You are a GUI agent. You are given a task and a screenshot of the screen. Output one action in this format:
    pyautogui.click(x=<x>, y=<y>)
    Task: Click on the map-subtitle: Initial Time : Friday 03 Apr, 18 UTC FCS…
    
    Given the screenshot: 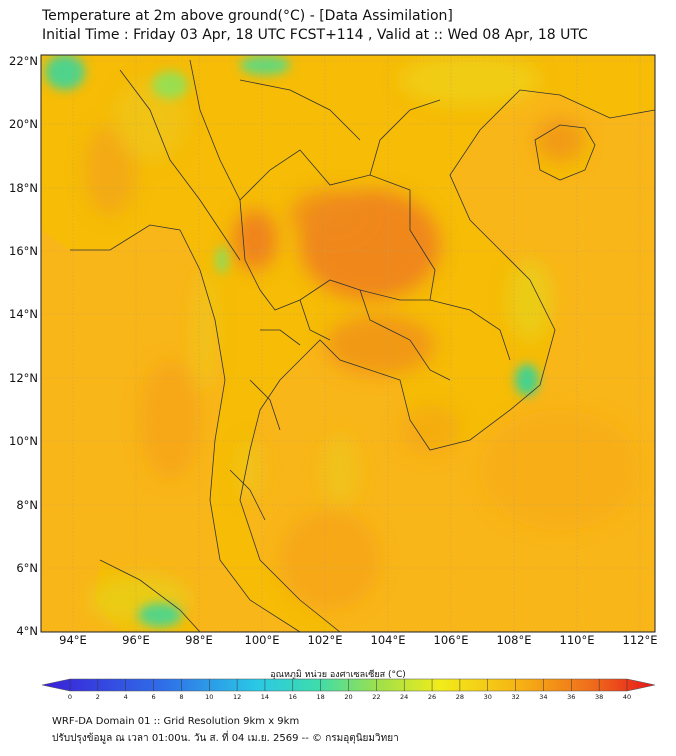 What is the action you would take?
    pyautogui.click(x=315, y=35)
    